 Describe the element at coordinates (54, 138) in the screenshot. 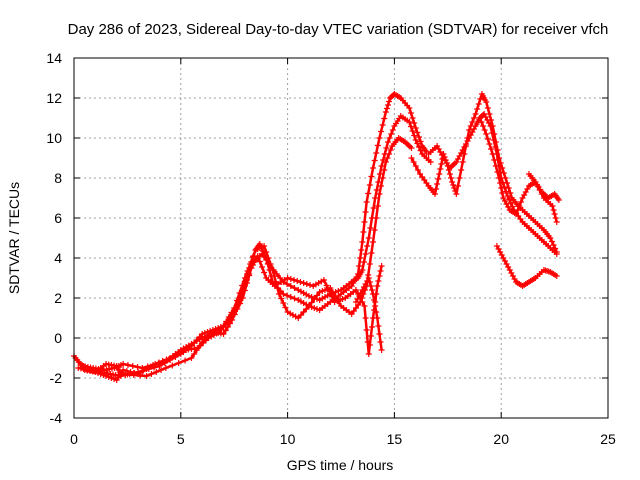

I see `y-tick-label: 10` at that location.